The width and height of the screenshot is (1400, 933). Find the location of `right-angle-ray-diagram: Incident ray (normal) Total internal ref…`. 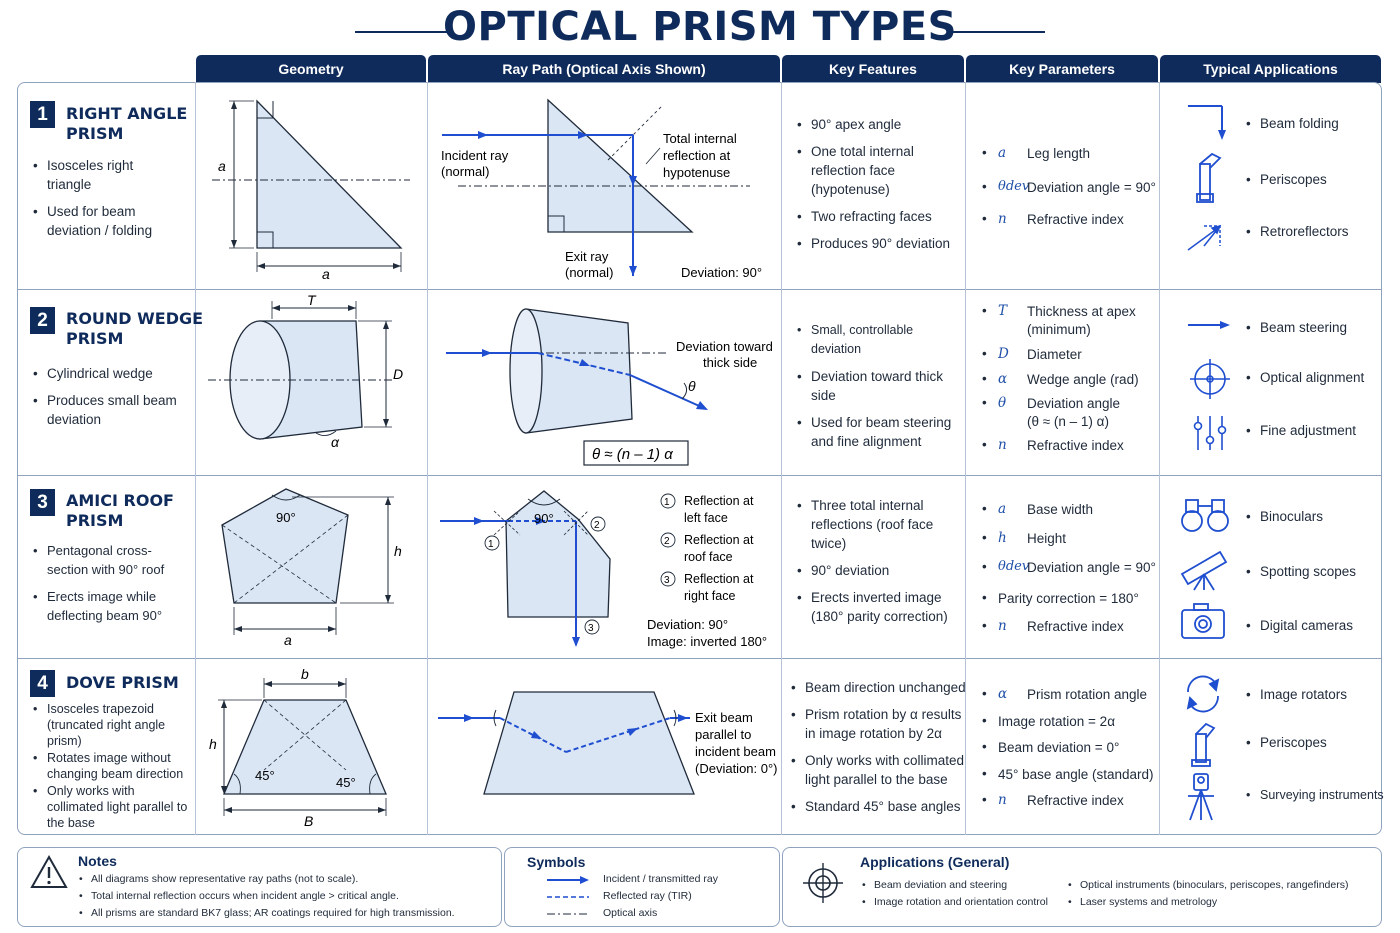

right-angle-ray-diagram: Incident ray (normal) Total internal ref… is located at coordinates (601, 189).